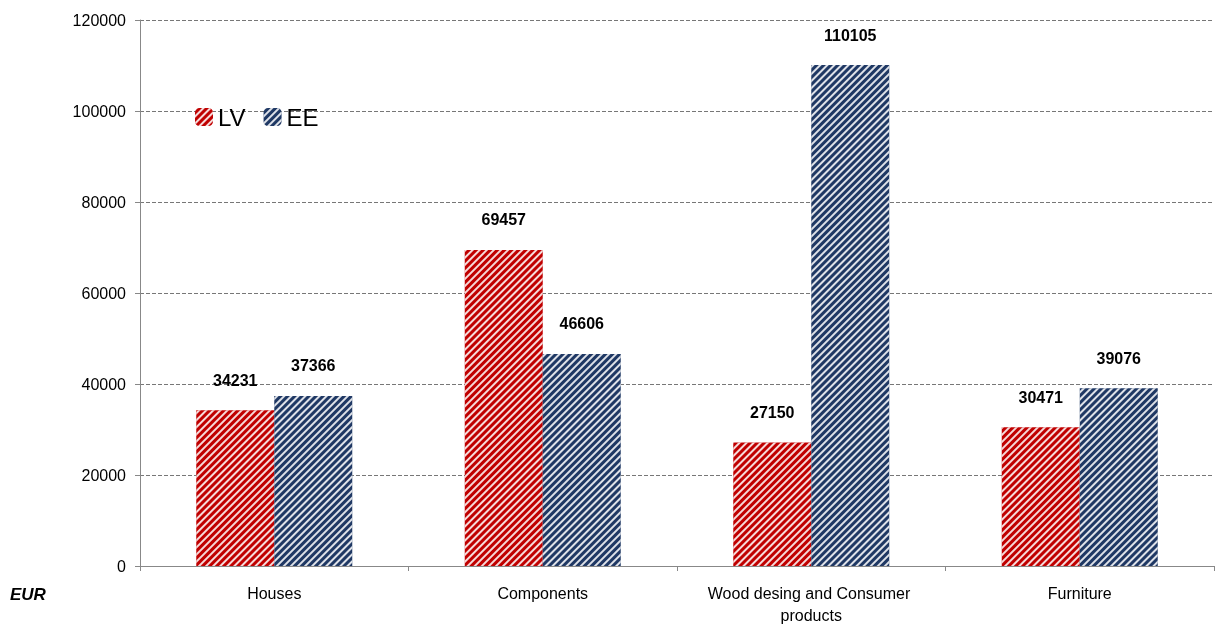  What do you see at coordinates (232, 117) in the screenshot?
I see `legend-label: LV` at bounding box center [232, 117].